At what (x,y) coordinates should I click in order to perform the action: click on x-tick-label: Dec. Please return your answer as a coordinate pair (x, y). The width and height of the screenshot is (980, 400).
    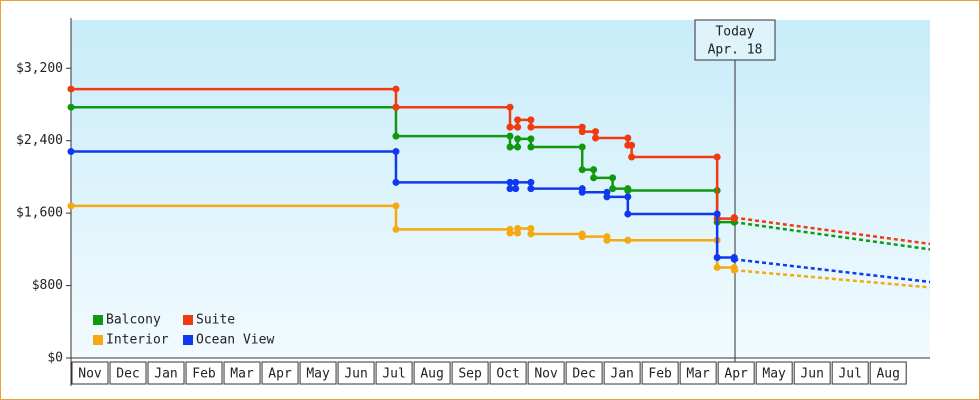
    Looking at the image, I should click on (583, 374).